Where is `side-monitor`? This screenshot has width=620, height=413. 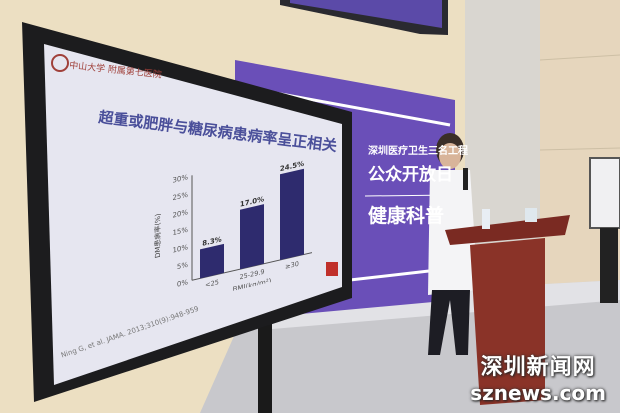
side-monitor is located at coordinates (604, 193).